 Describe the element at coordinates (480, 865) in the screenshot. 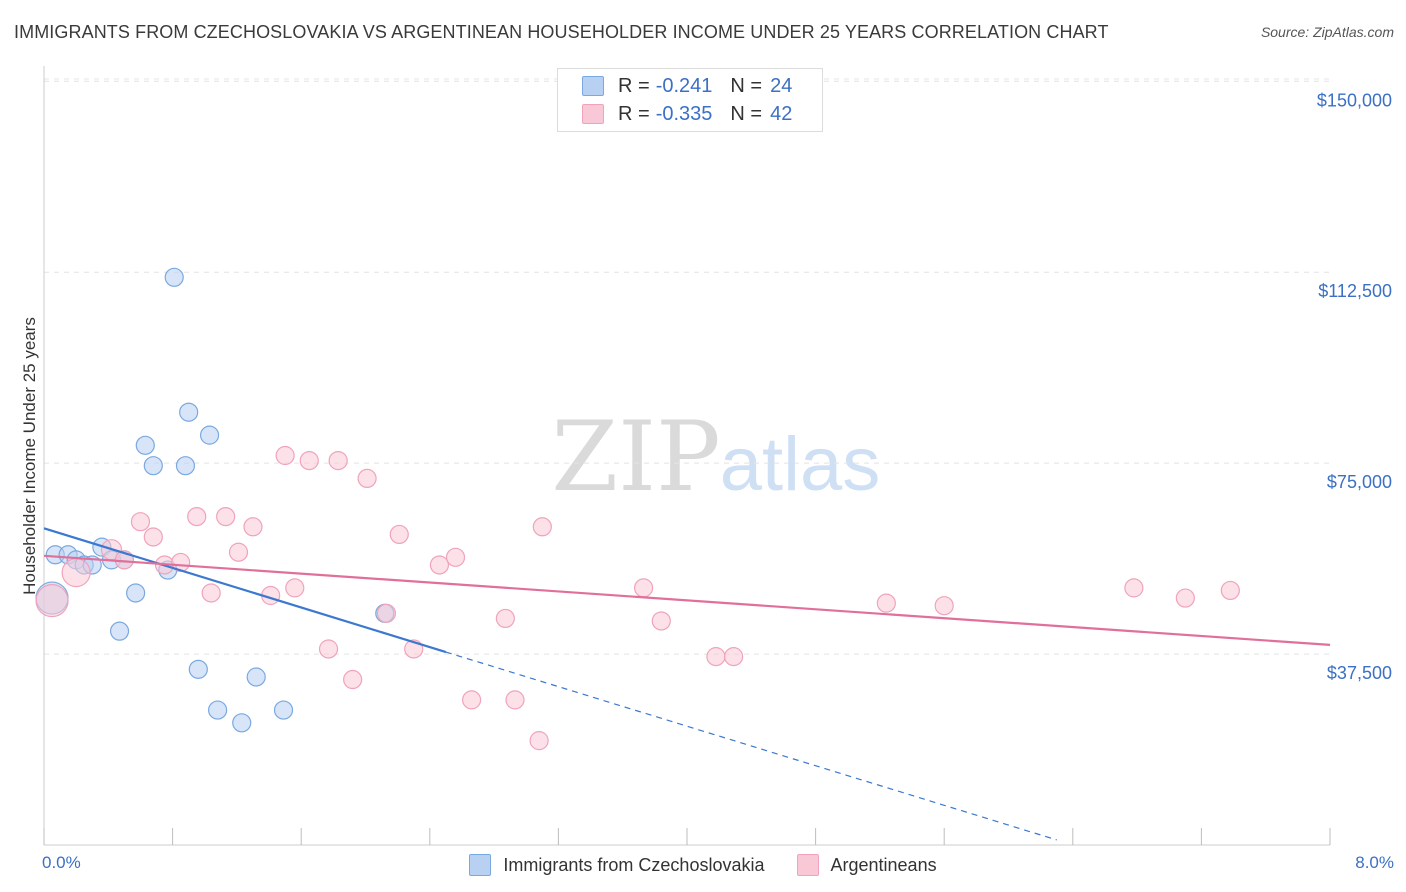

I see `series-swatch-blue` at that location.